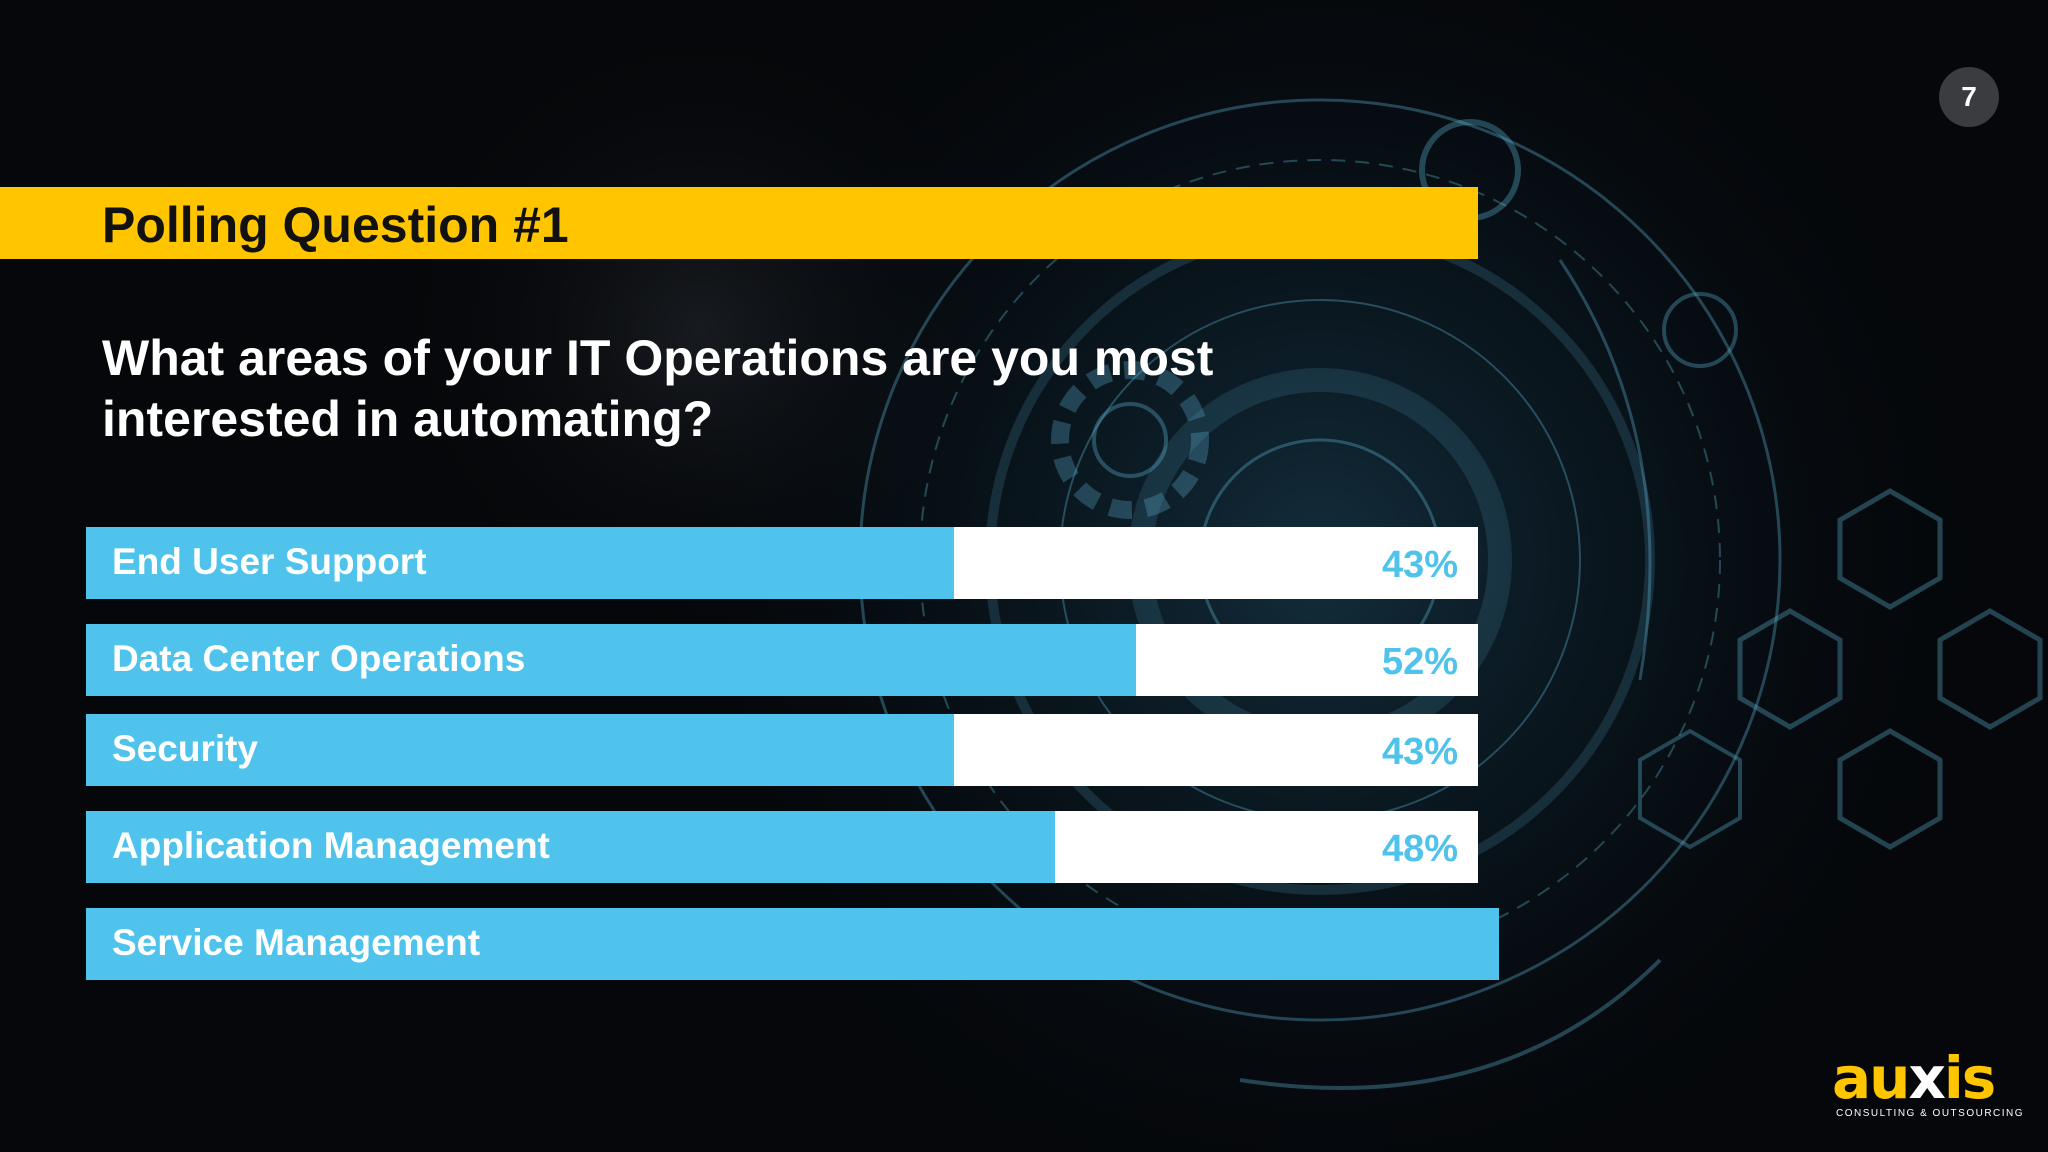  I want to click on bar-row: Service Management 70%, so click(792, 944).